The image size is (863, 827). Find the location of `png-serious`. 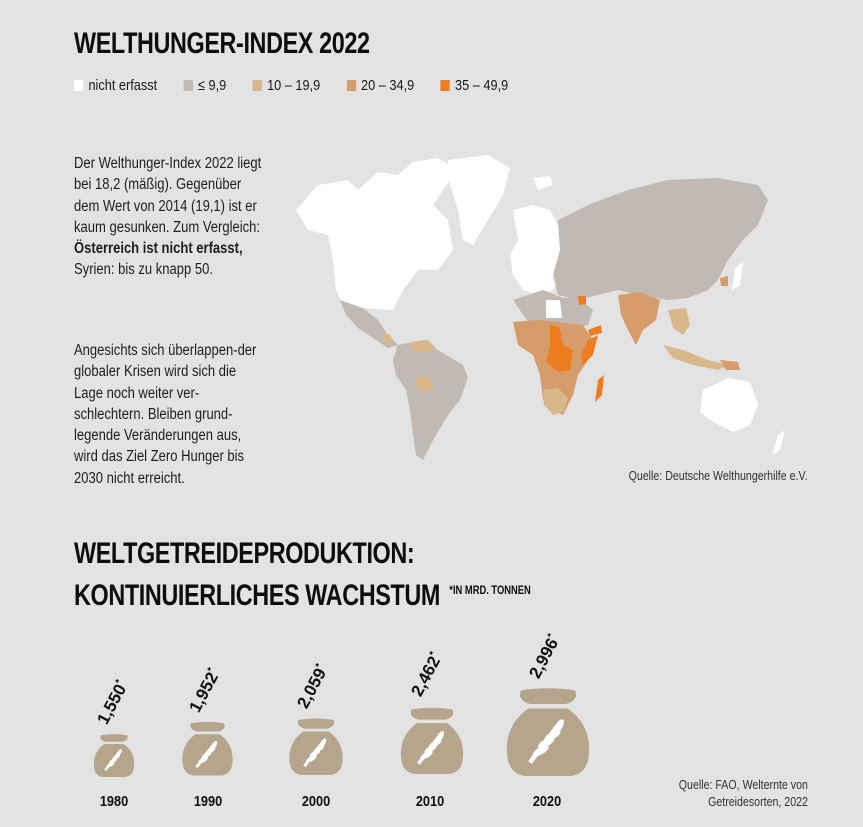

png-serious is located at coordinates (730, 365).